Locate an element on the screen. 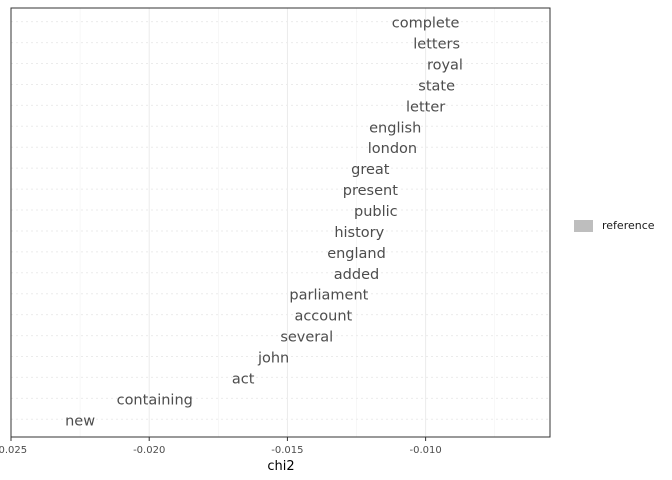  x-axis: -0.025 -0.020 -0.015 -0.010 is located at coordinates (221, 446).